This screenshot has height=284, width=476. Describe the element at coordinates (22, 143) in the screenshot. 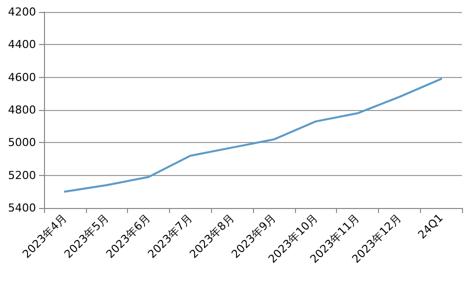

I see `y-tick-label: 5000` at that location.